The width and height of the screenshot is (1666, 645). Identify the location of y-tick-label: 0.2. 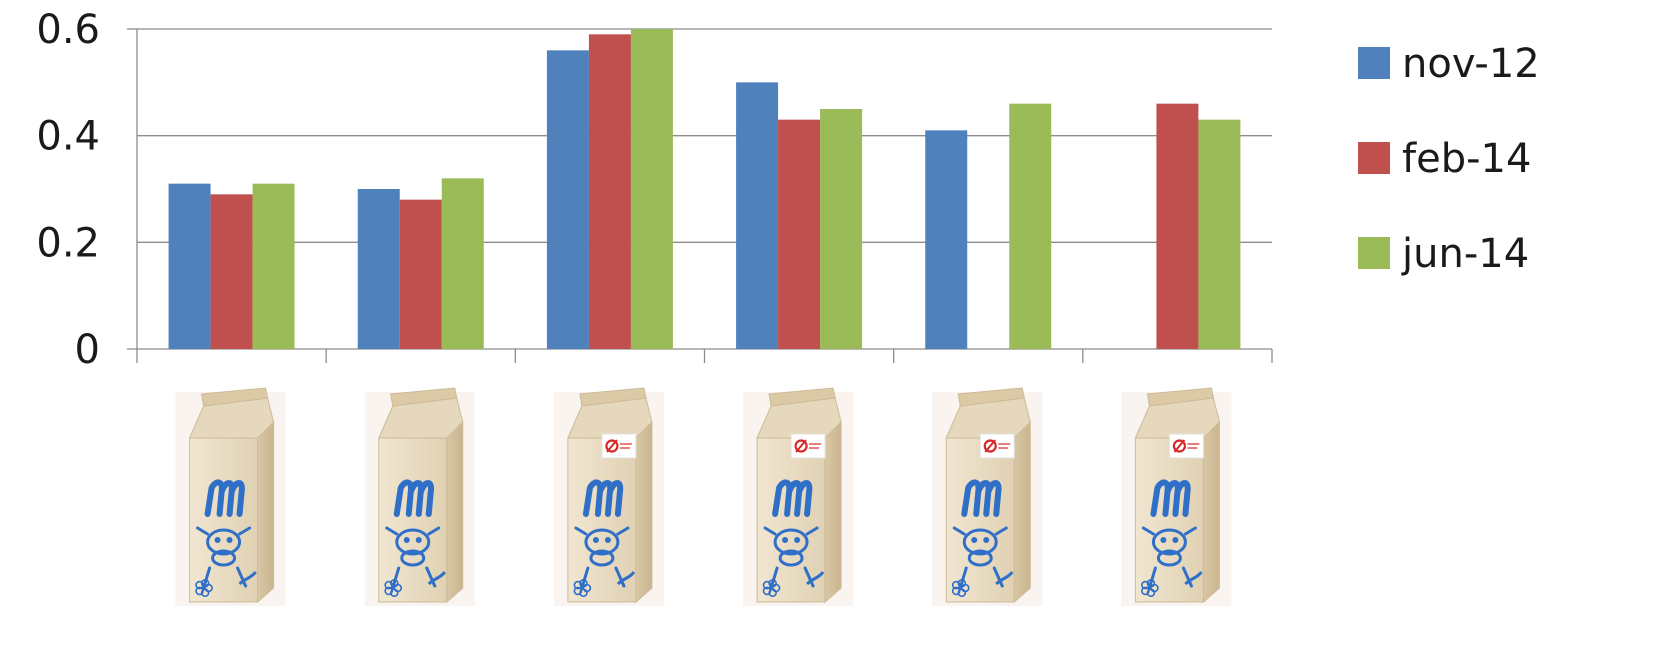
(68, 243).